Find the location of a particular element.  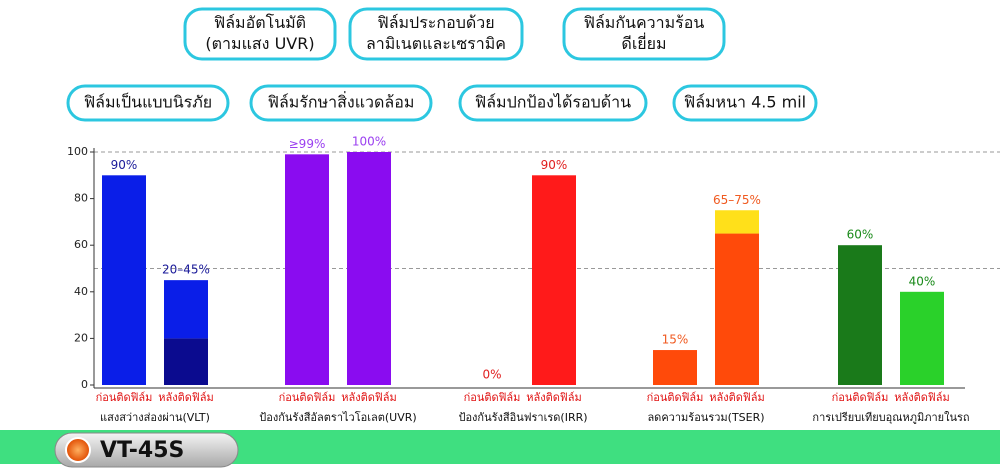

value-label: 40% is located at coordinates (922, 281).